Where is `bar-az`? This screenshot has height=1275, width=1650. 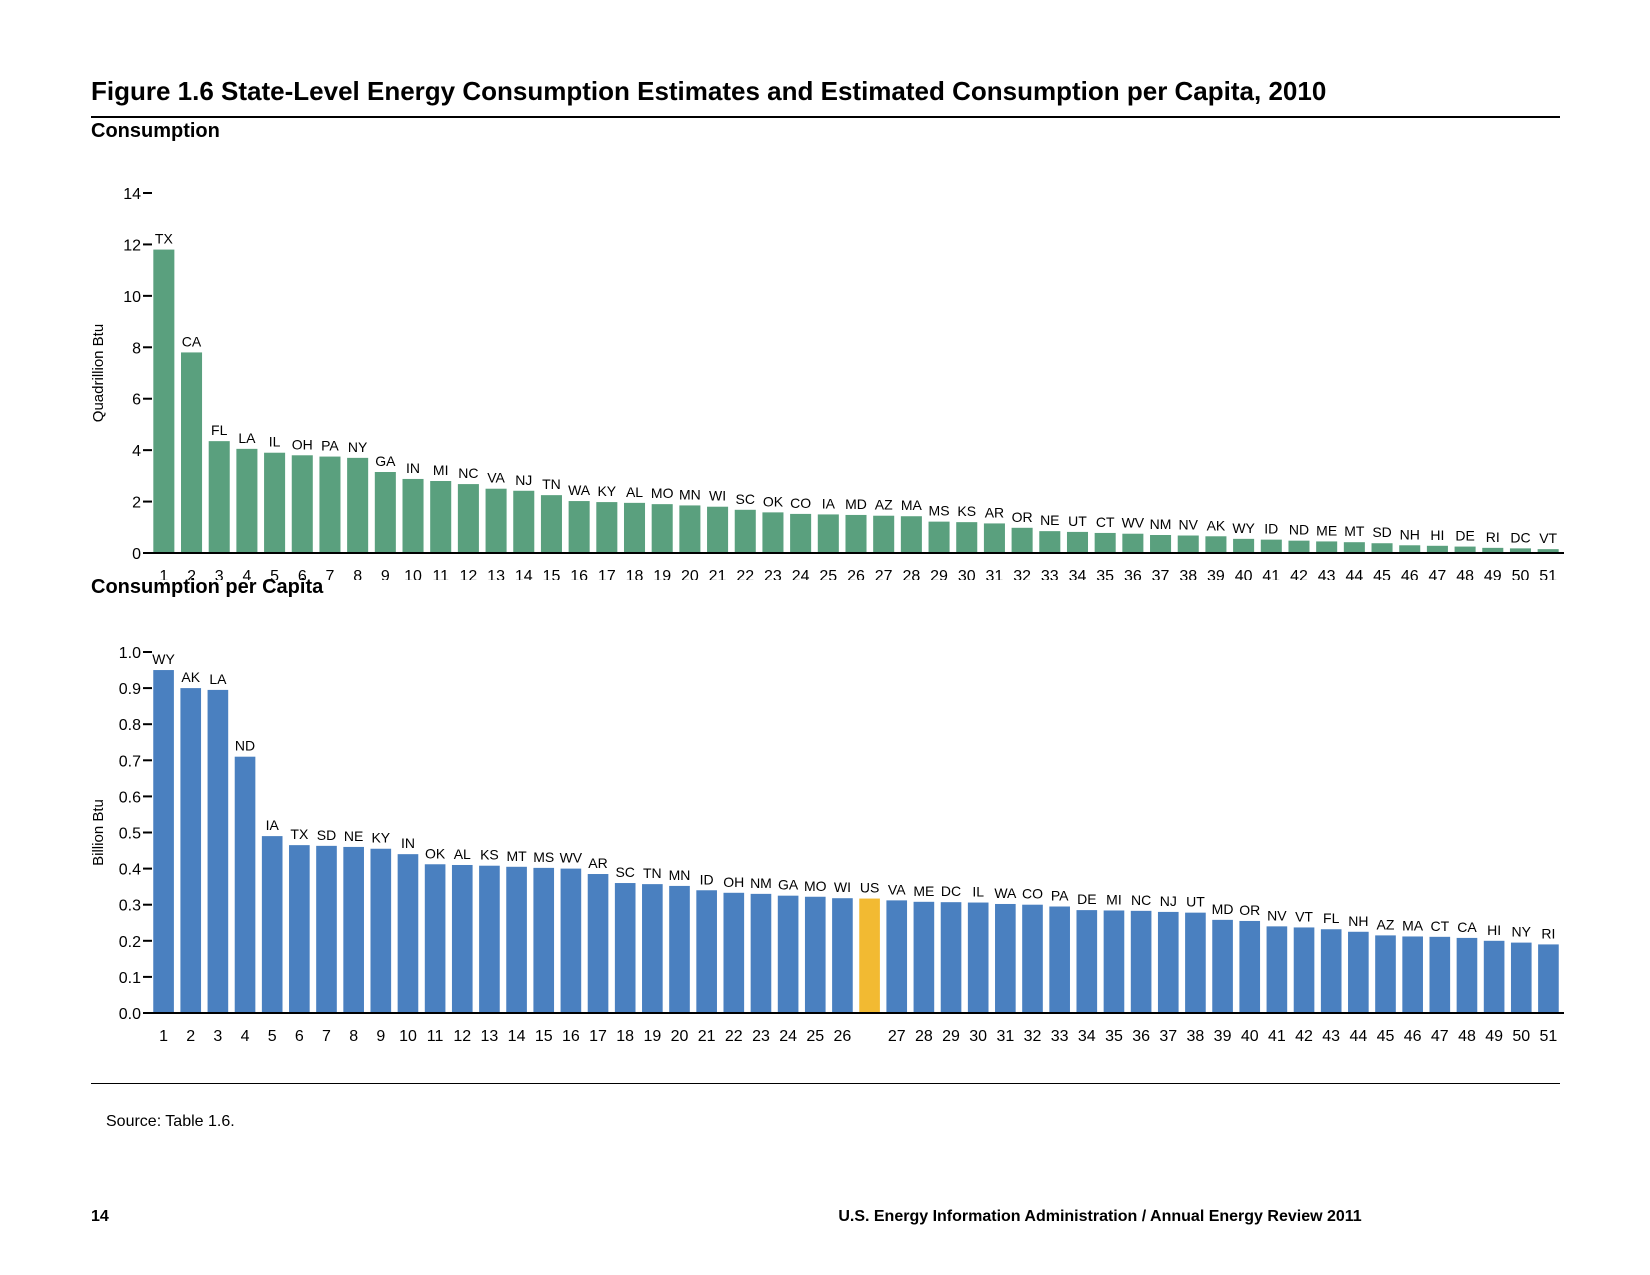
bar-az is located at coordinates (884, 534).